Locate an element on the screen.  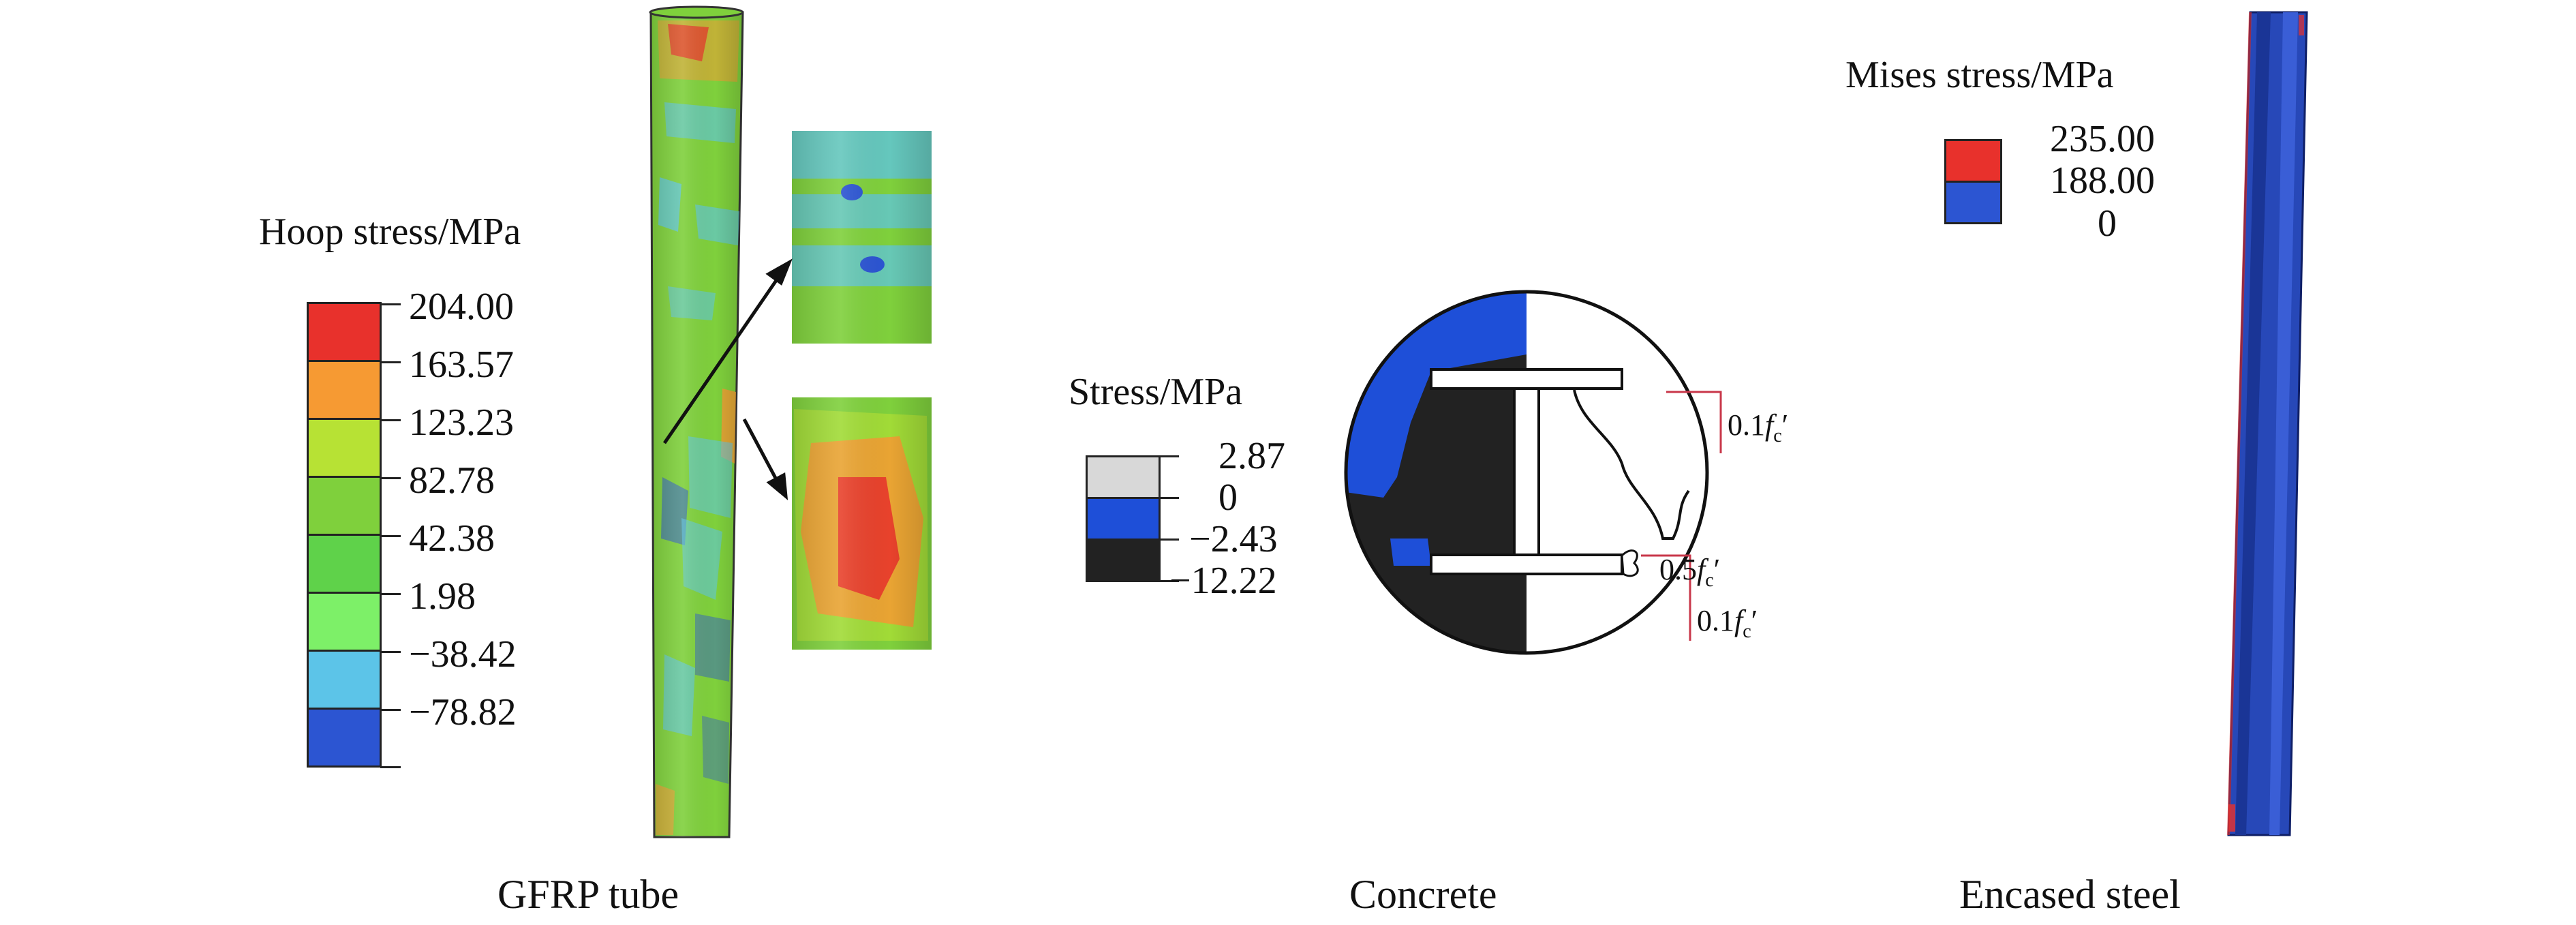
steel-legend-value-1: 235.00 is located at coordinates (2102, 139).